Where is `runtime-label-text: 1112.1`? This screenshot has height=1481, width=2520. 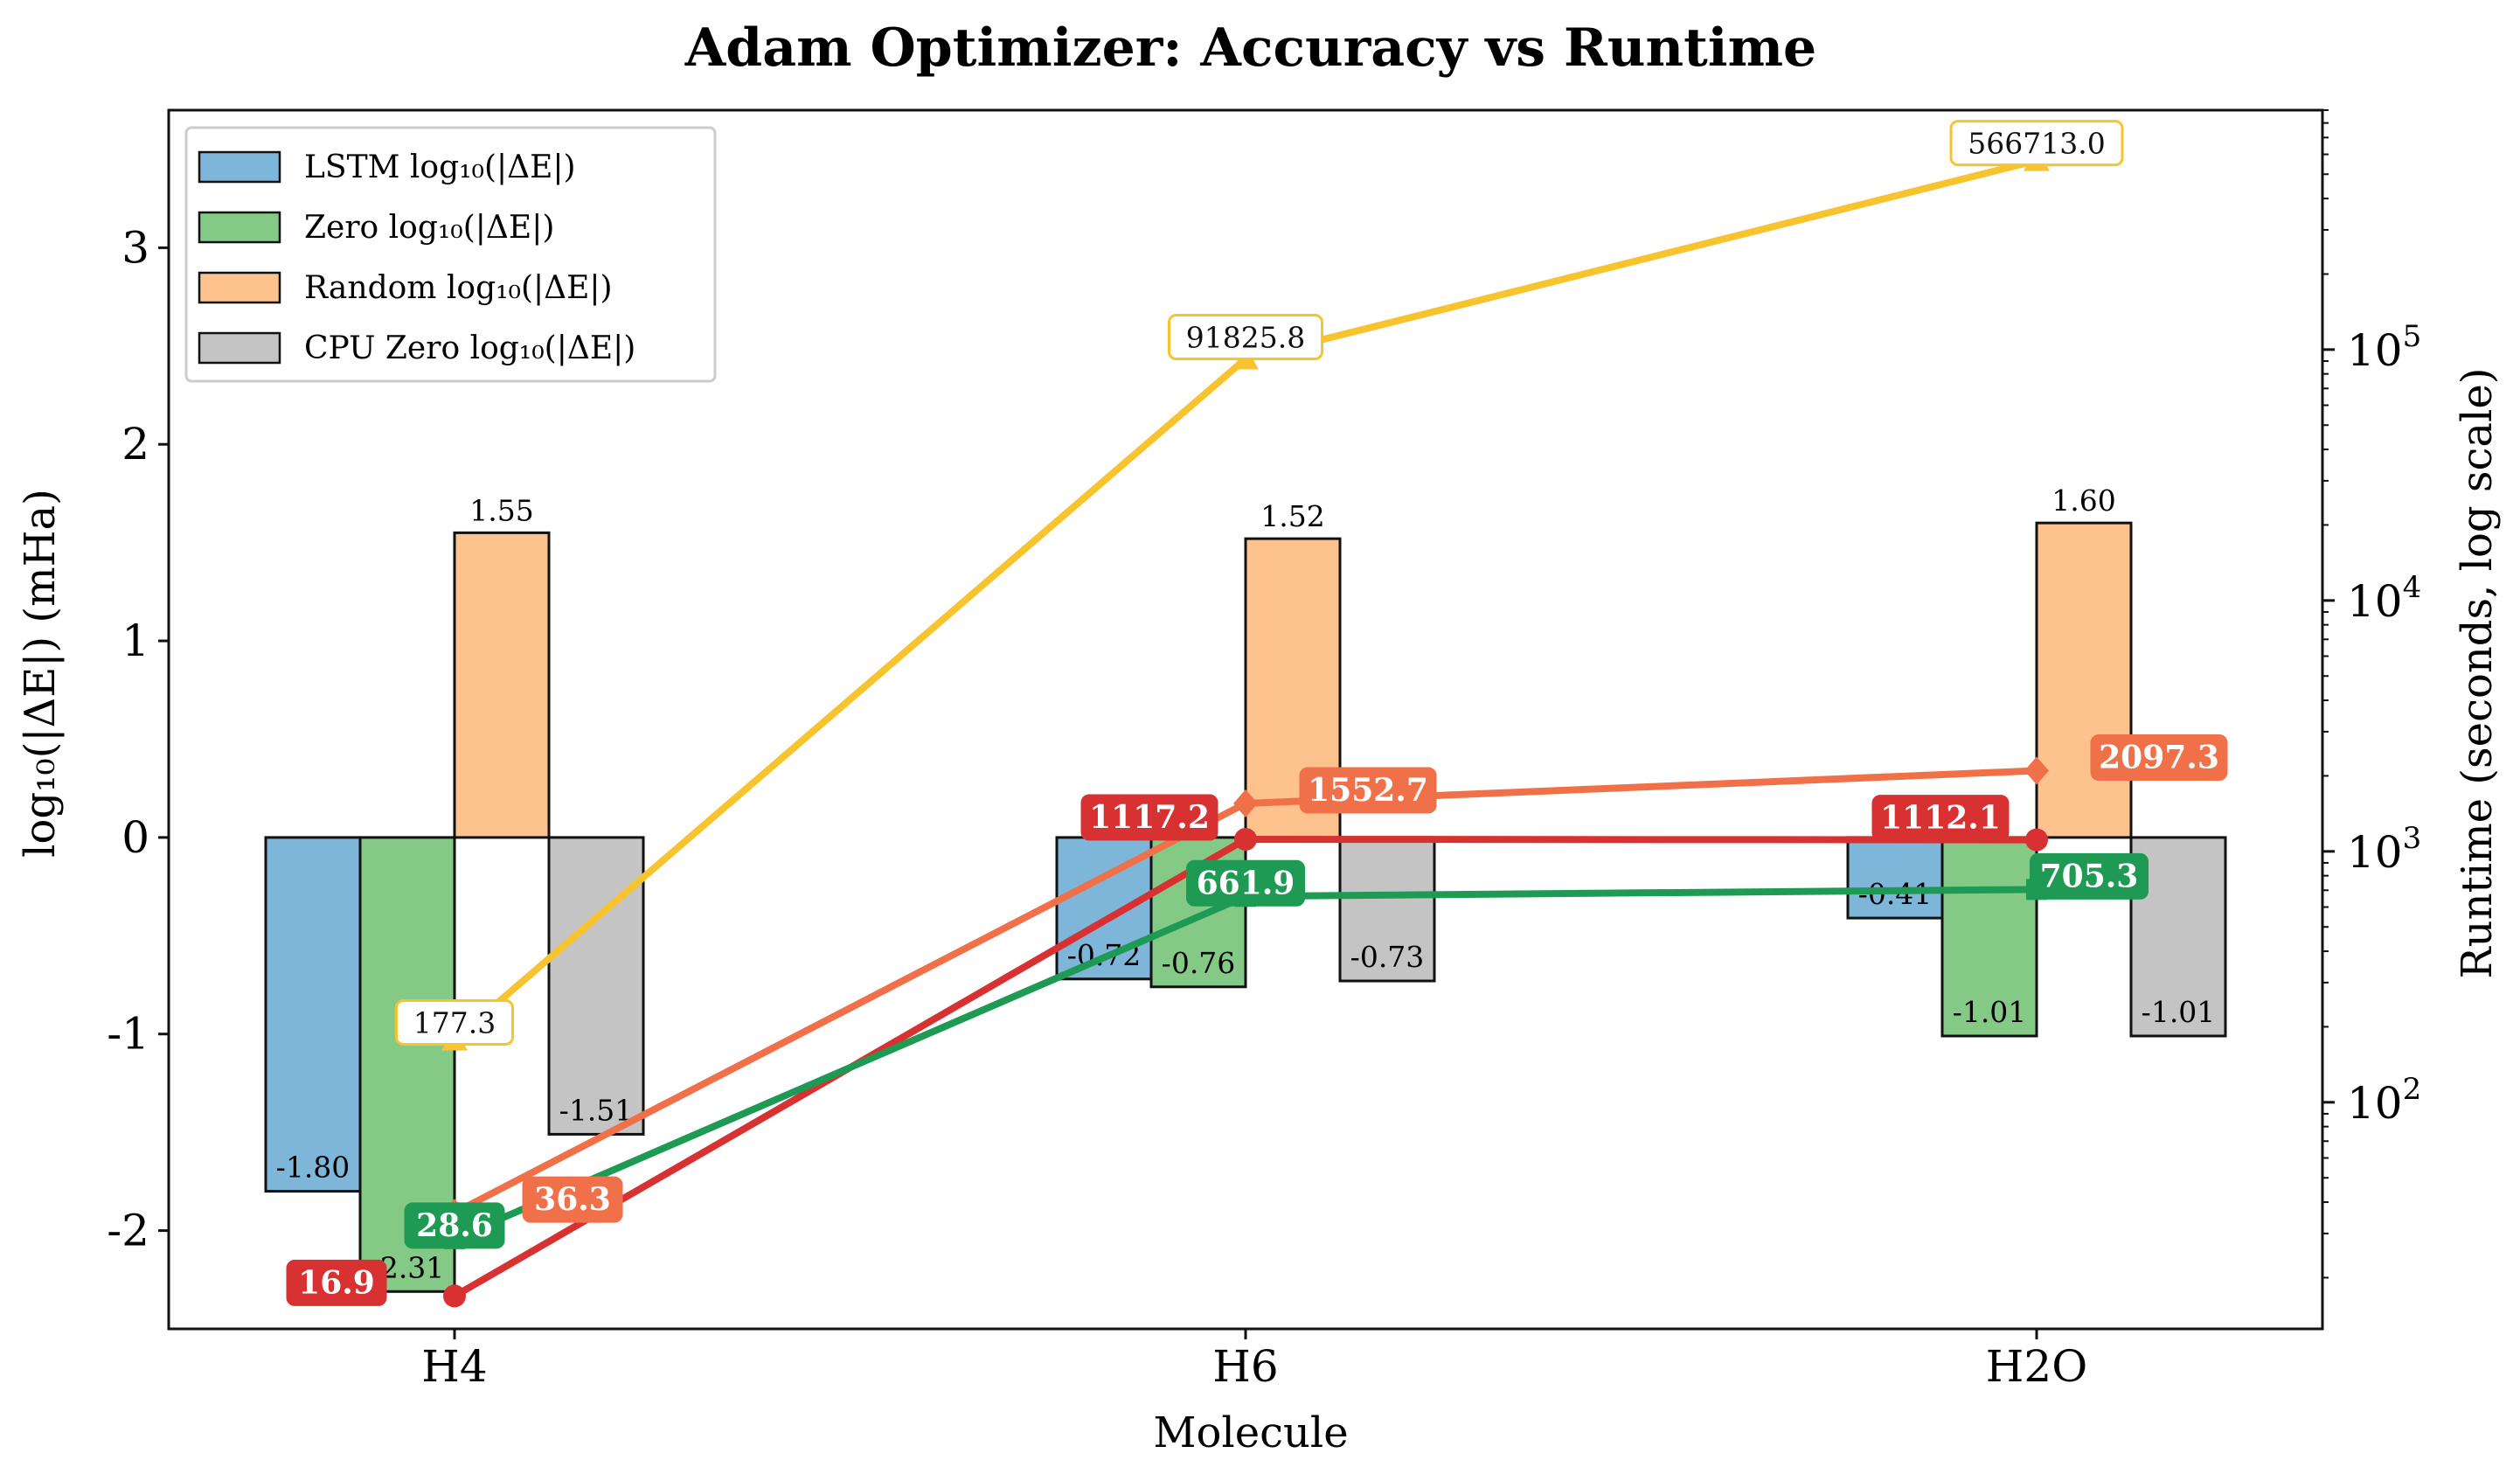
runtime-label-text: 1112.1 is located at coordinates (1940, 819).